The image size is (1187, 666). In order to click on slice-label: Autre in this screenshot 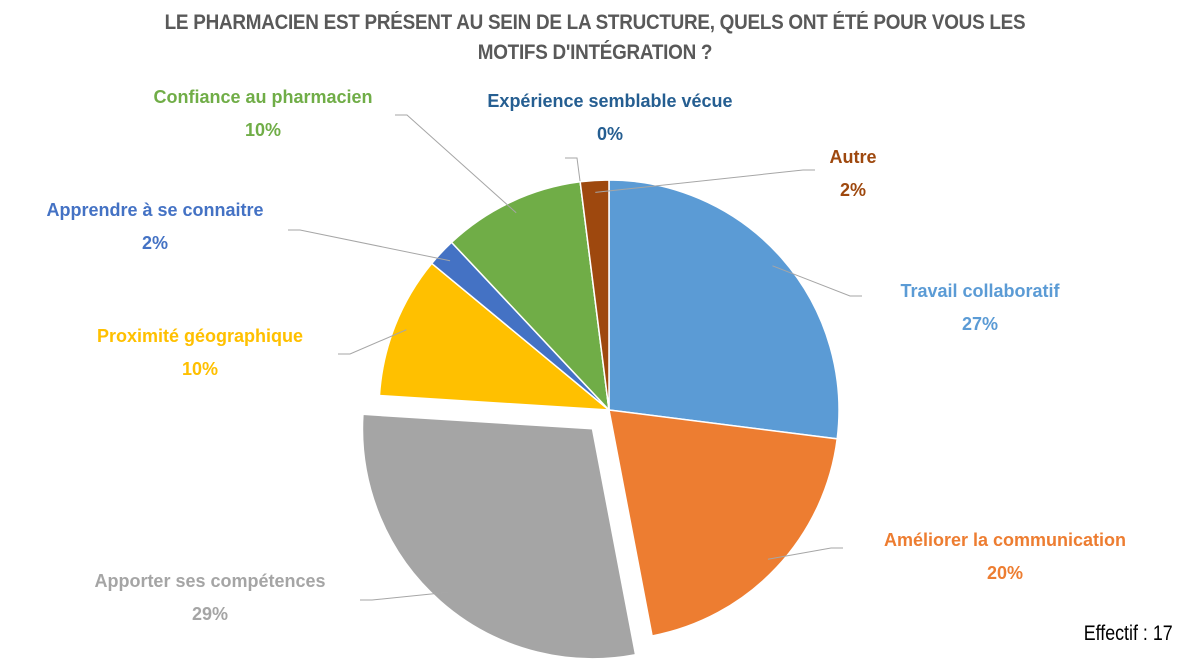, I will do `click(852, 157)`.